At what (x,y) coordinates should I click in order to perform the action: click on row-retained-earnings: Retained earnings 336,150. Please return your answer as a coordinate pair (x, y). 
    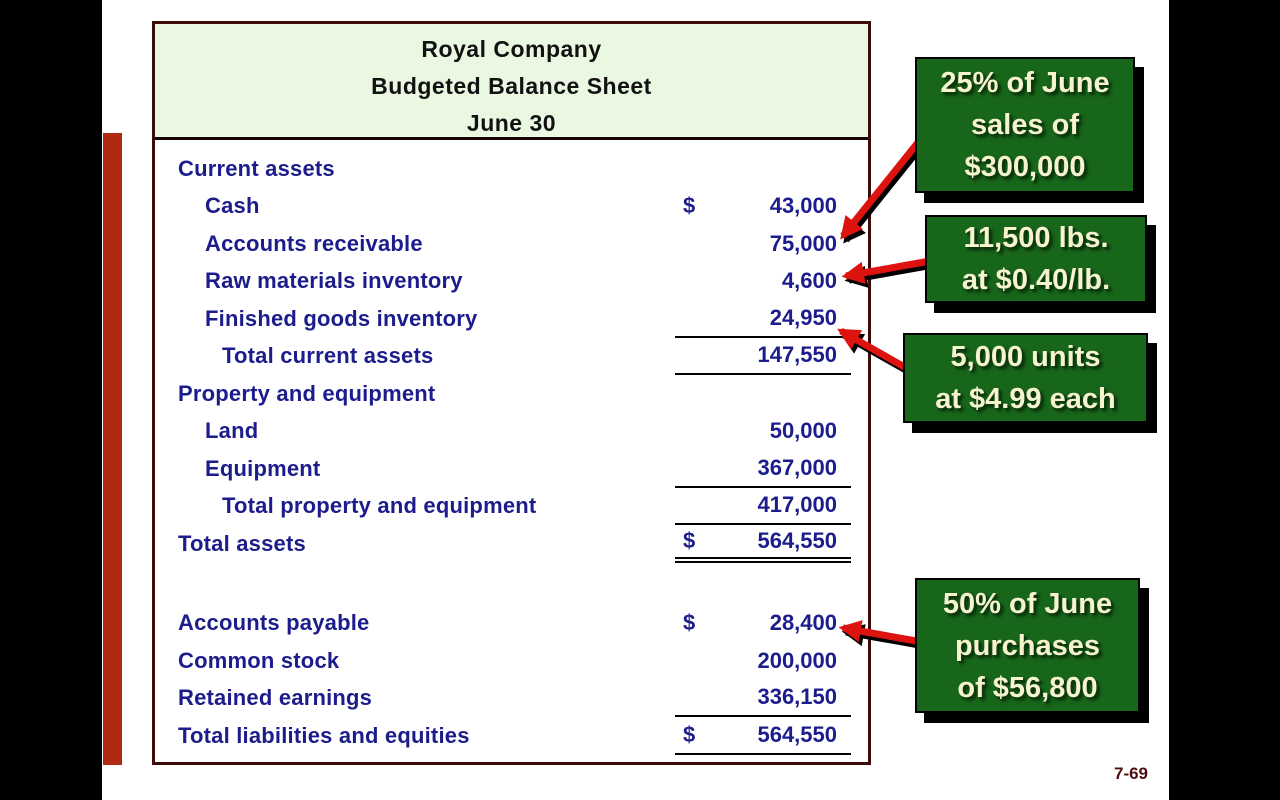
    Looking at the image, I should click on (523, 698).